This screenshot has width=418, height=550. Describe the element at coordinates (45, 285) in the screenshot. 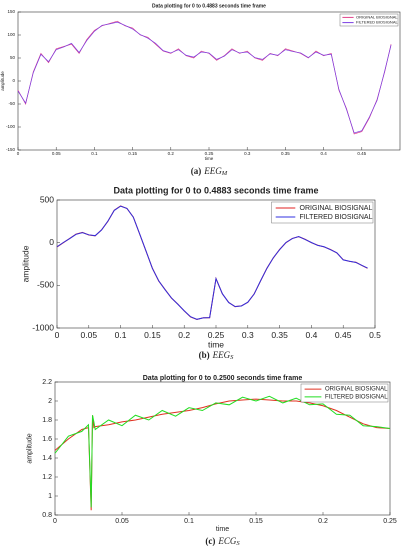

I see `y-tick-label: -500` at that location.